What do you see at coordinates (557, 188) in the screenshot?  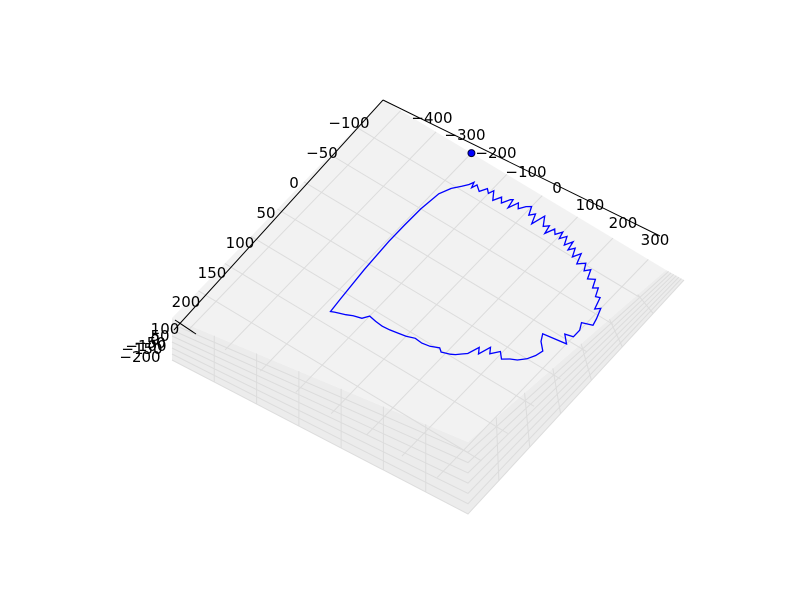 I see `x-tick-label: 0` at bounding box center [557, 188].